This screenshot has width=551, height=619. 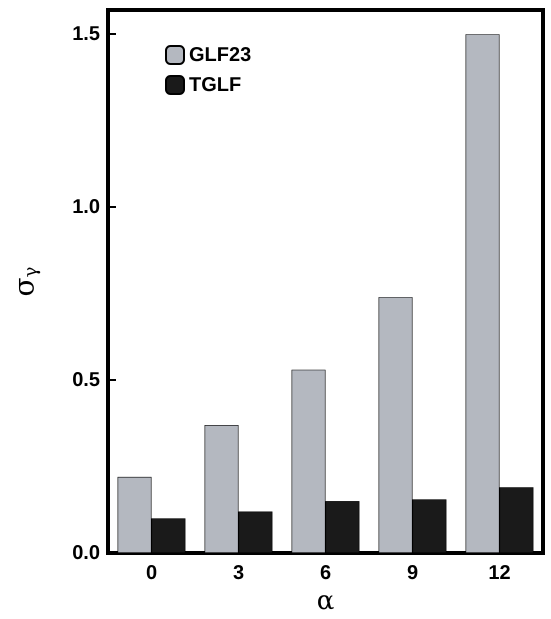 I want to click on y-tick-label: 1.0, so click(x=86, y=207).